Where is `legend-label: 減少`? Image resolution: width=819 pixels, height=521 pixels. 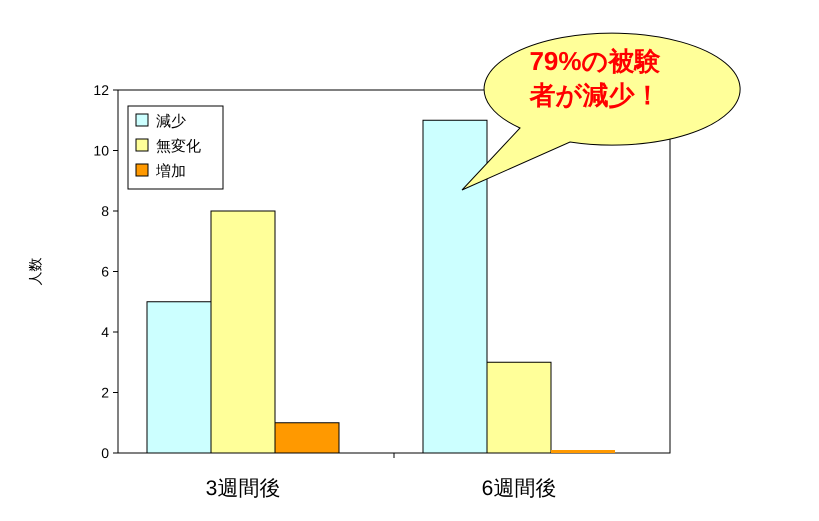 legend-label: 減少 is located at coordinates (171, 121).